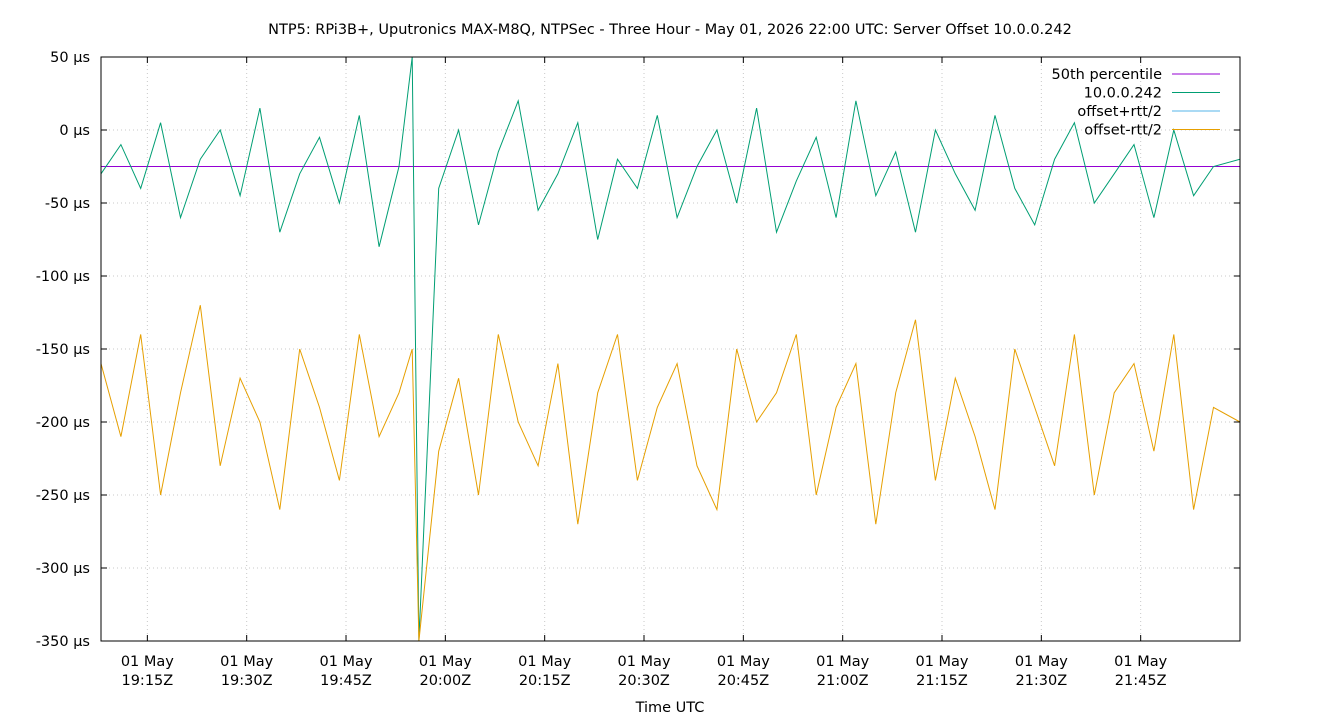 The width and height of the screenshot is (1340, 720). What do you see at coordinates (545, 681) in the screenshot?
I see `x-tick-label-time: 20:15Z` at bounding box center [545, 681].